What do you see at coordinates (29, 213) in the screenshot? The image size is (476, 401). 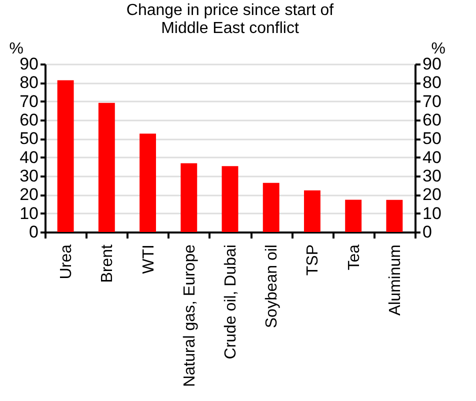 I see `y-tick-label: 10` at bounding box center [29, 213].